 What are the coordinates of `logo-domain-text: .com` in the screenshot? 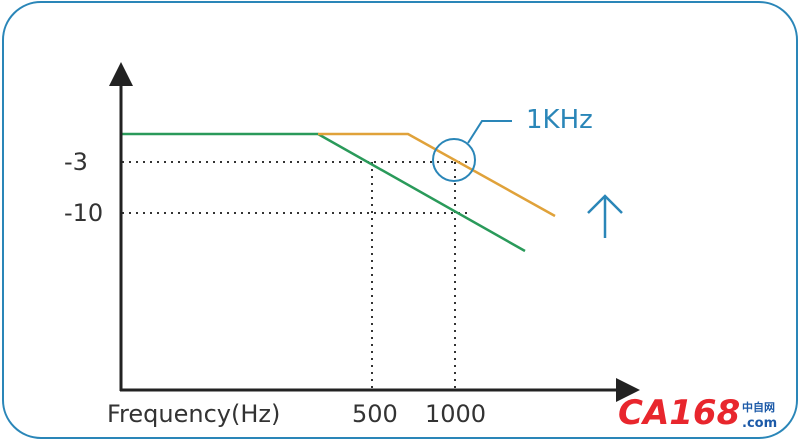 It's located at (759, 423).